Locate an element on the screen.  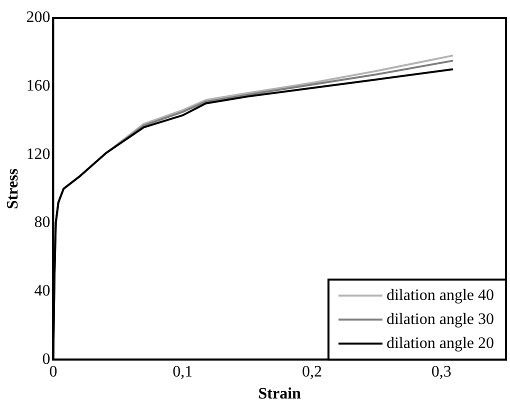
legend-label: dilation angle 30 is located at coordinates (440, 319).